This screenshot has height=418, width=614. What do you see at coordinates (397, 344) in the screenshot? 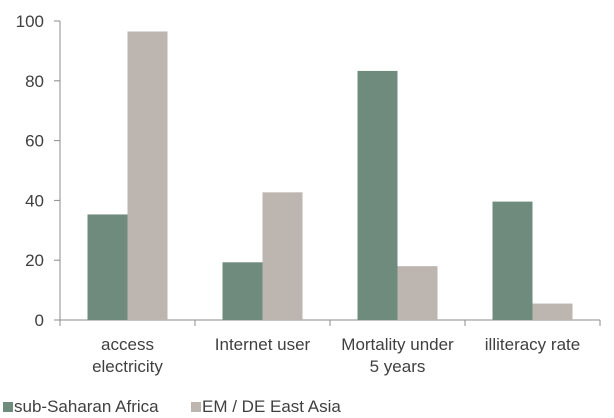
I see `x-tick-label: Mortality under` at bounding box center [397, 344].